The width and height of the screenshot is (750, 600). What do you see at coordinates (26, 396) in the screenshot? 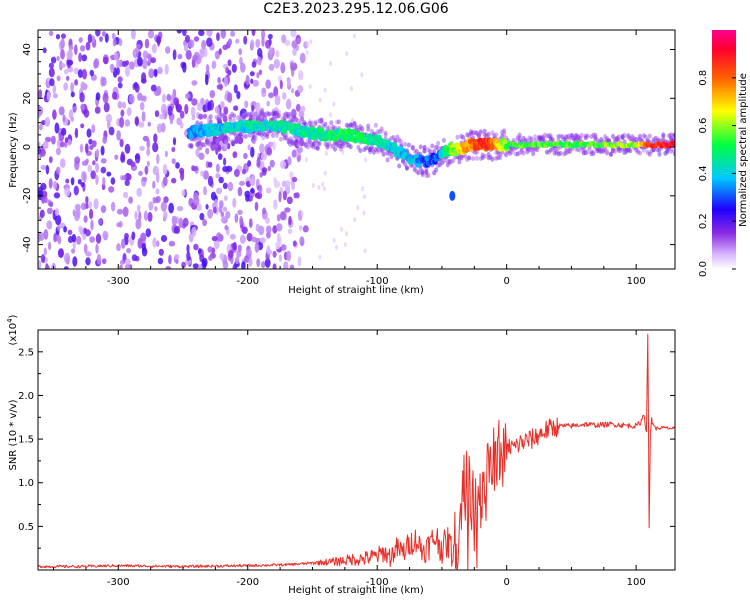
I see `y-tick-label: 2.0` at bounding box center [26, 396].